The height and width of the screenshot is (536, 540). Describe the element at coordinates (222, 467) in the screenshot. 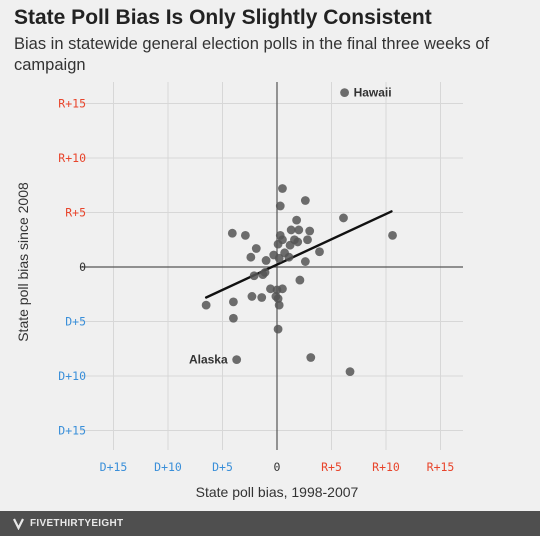

I see `x-tick-label: D+5` at that location.